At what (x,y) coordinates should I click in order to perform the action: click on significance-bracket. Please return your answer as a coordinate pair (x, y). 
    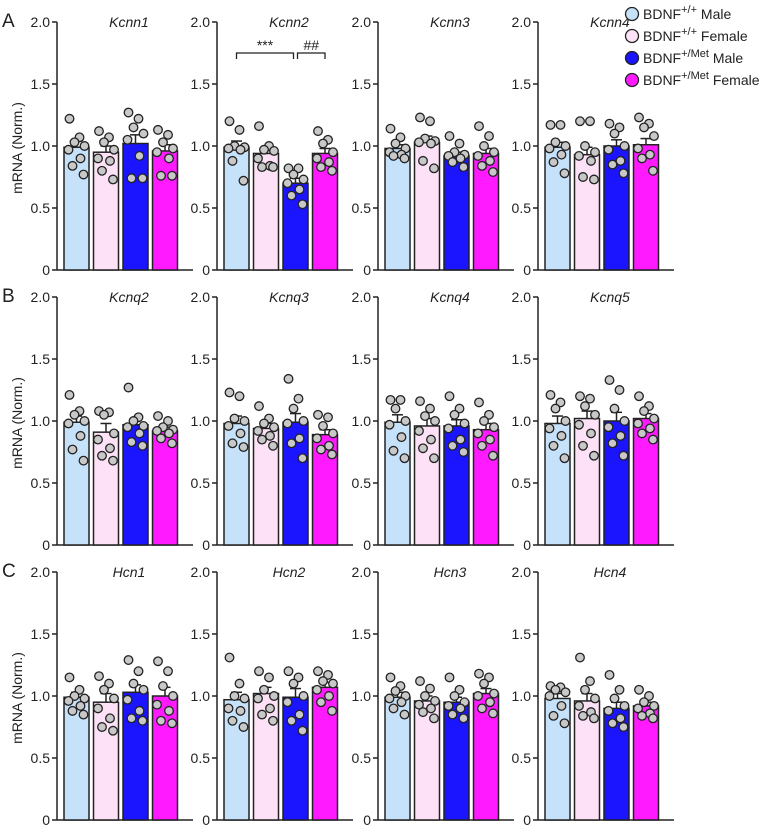
    Looking at the image, I should click on (311, 55).